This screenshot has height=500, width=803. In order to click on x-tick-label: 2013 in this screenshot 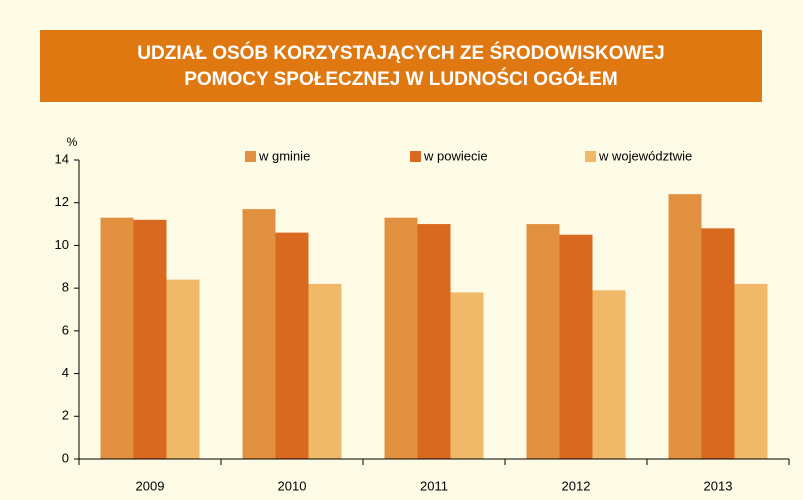, I will do `click(718, 485)`.